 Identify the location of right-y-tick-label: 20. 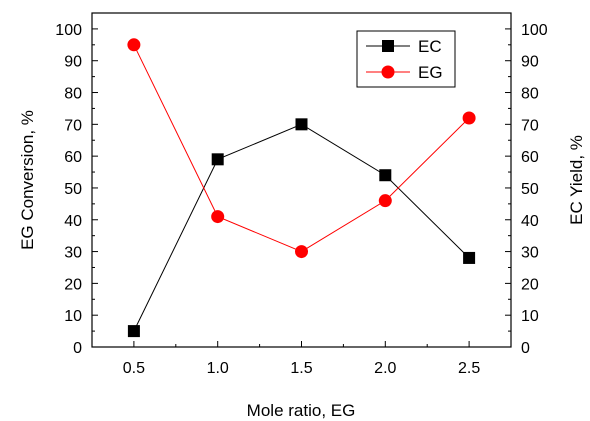
(530, 284).